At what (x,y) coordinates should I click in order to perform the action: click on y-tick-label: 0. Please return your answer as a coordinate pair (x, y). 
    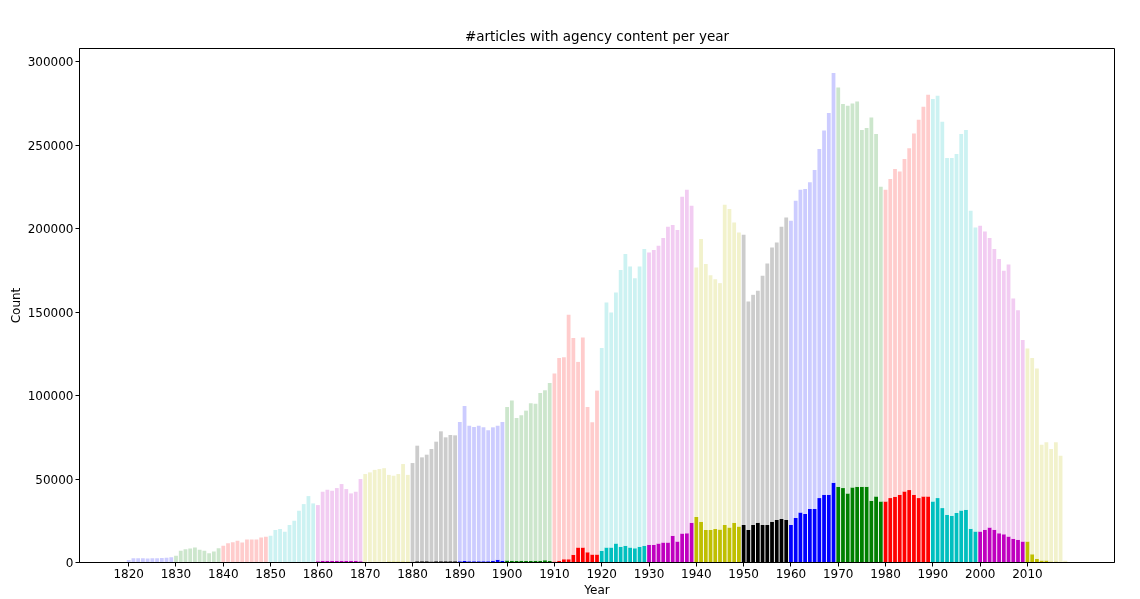
    Looking at the image, I should click on (69, 563).